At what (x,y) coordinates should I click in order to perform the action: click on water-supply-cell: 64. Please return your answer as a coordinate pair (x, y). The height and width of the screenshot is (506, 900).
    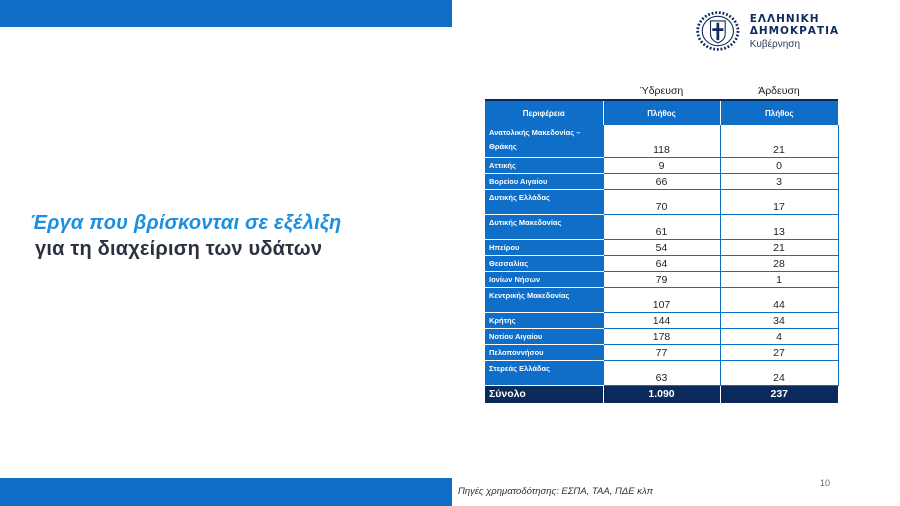
    Looking at the image, I should click on (661, 263).